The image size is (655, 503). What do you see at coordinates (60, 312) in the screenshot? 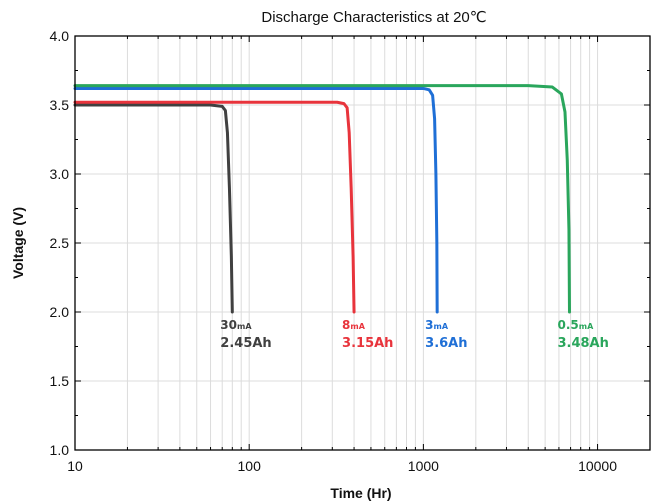
I see `y-tick-label: 2.0` at bounding box center [60, 312].